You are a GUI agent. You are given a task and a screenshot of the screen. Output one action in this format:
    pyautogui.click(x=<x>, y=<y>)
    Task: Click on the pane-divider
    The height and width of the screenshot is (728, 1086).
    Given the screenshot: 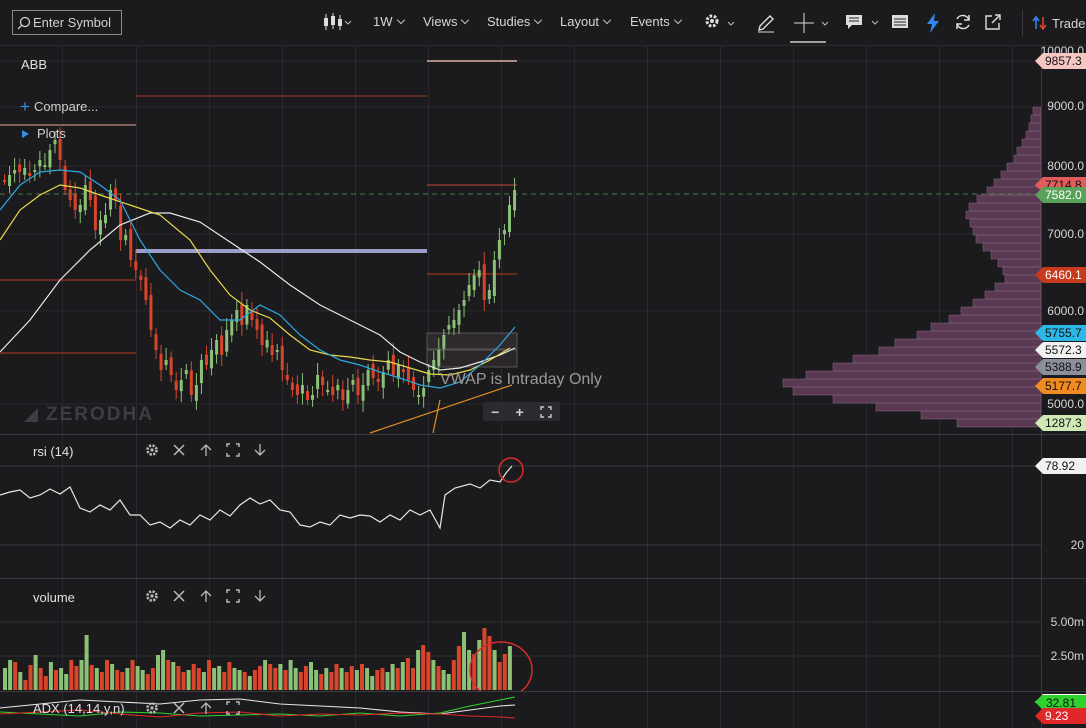 What is the action you would take?
    pyautogui.click(x=543, y=578)
    